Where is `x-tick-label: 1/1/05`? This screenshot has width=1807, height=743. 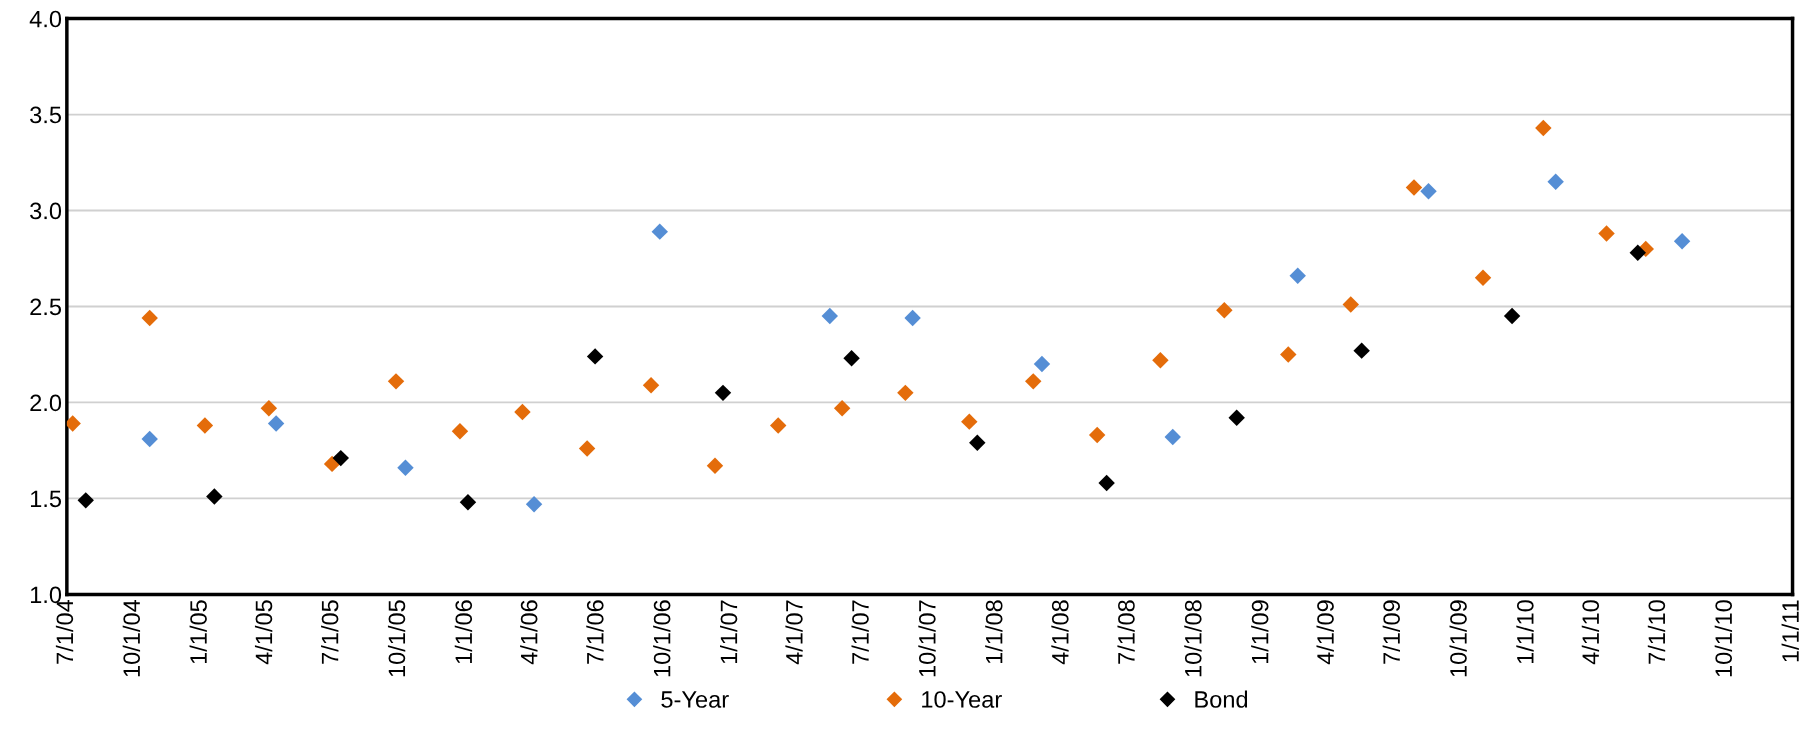 x-tick-label: 1/1/05 is located at coordinates (198, 632).